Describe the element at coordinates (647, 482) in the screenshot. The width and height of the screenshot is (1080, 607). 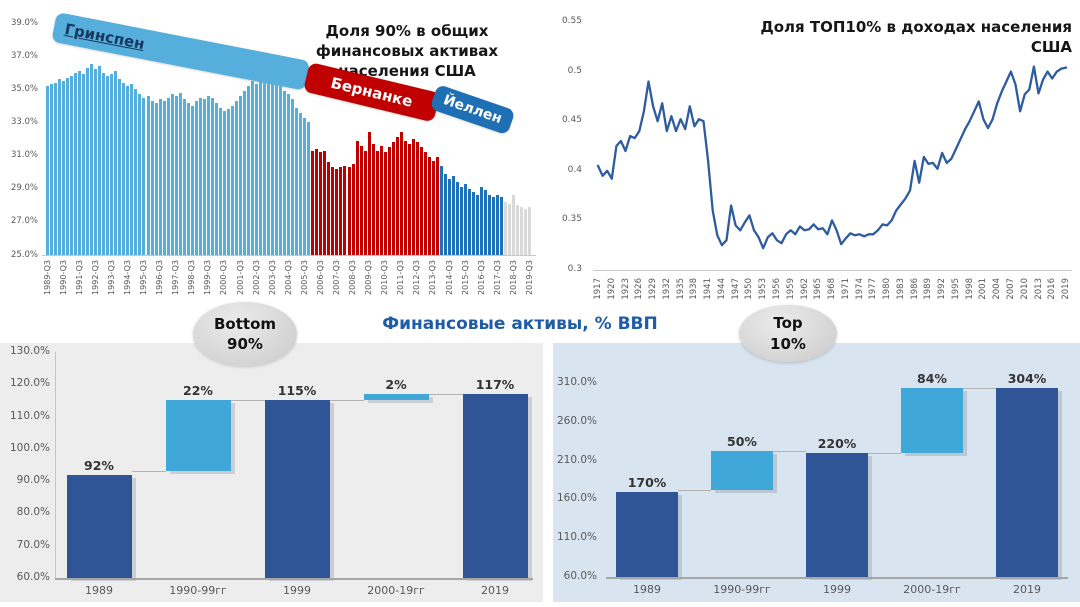
I see `bar-value-label: 170%` at that location.